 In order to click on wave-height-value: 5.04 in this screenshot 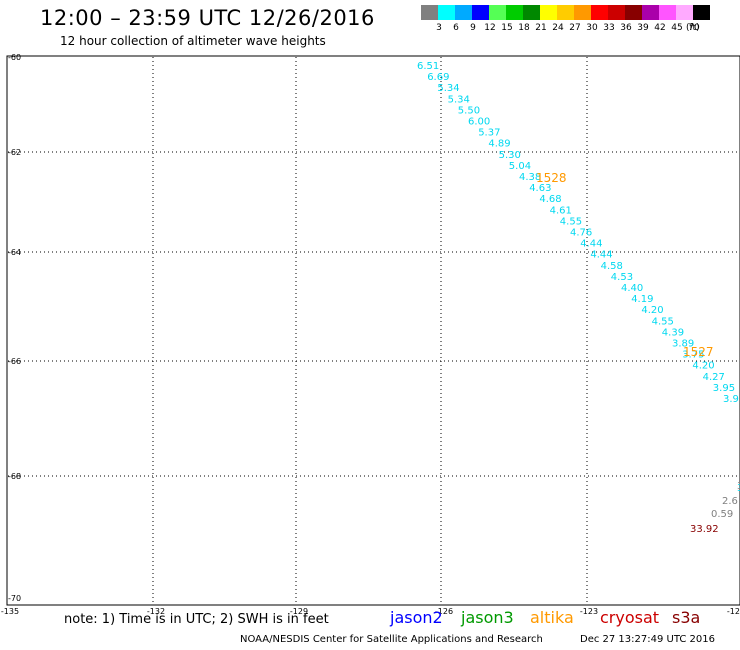, I will do `click(520, 166)`.